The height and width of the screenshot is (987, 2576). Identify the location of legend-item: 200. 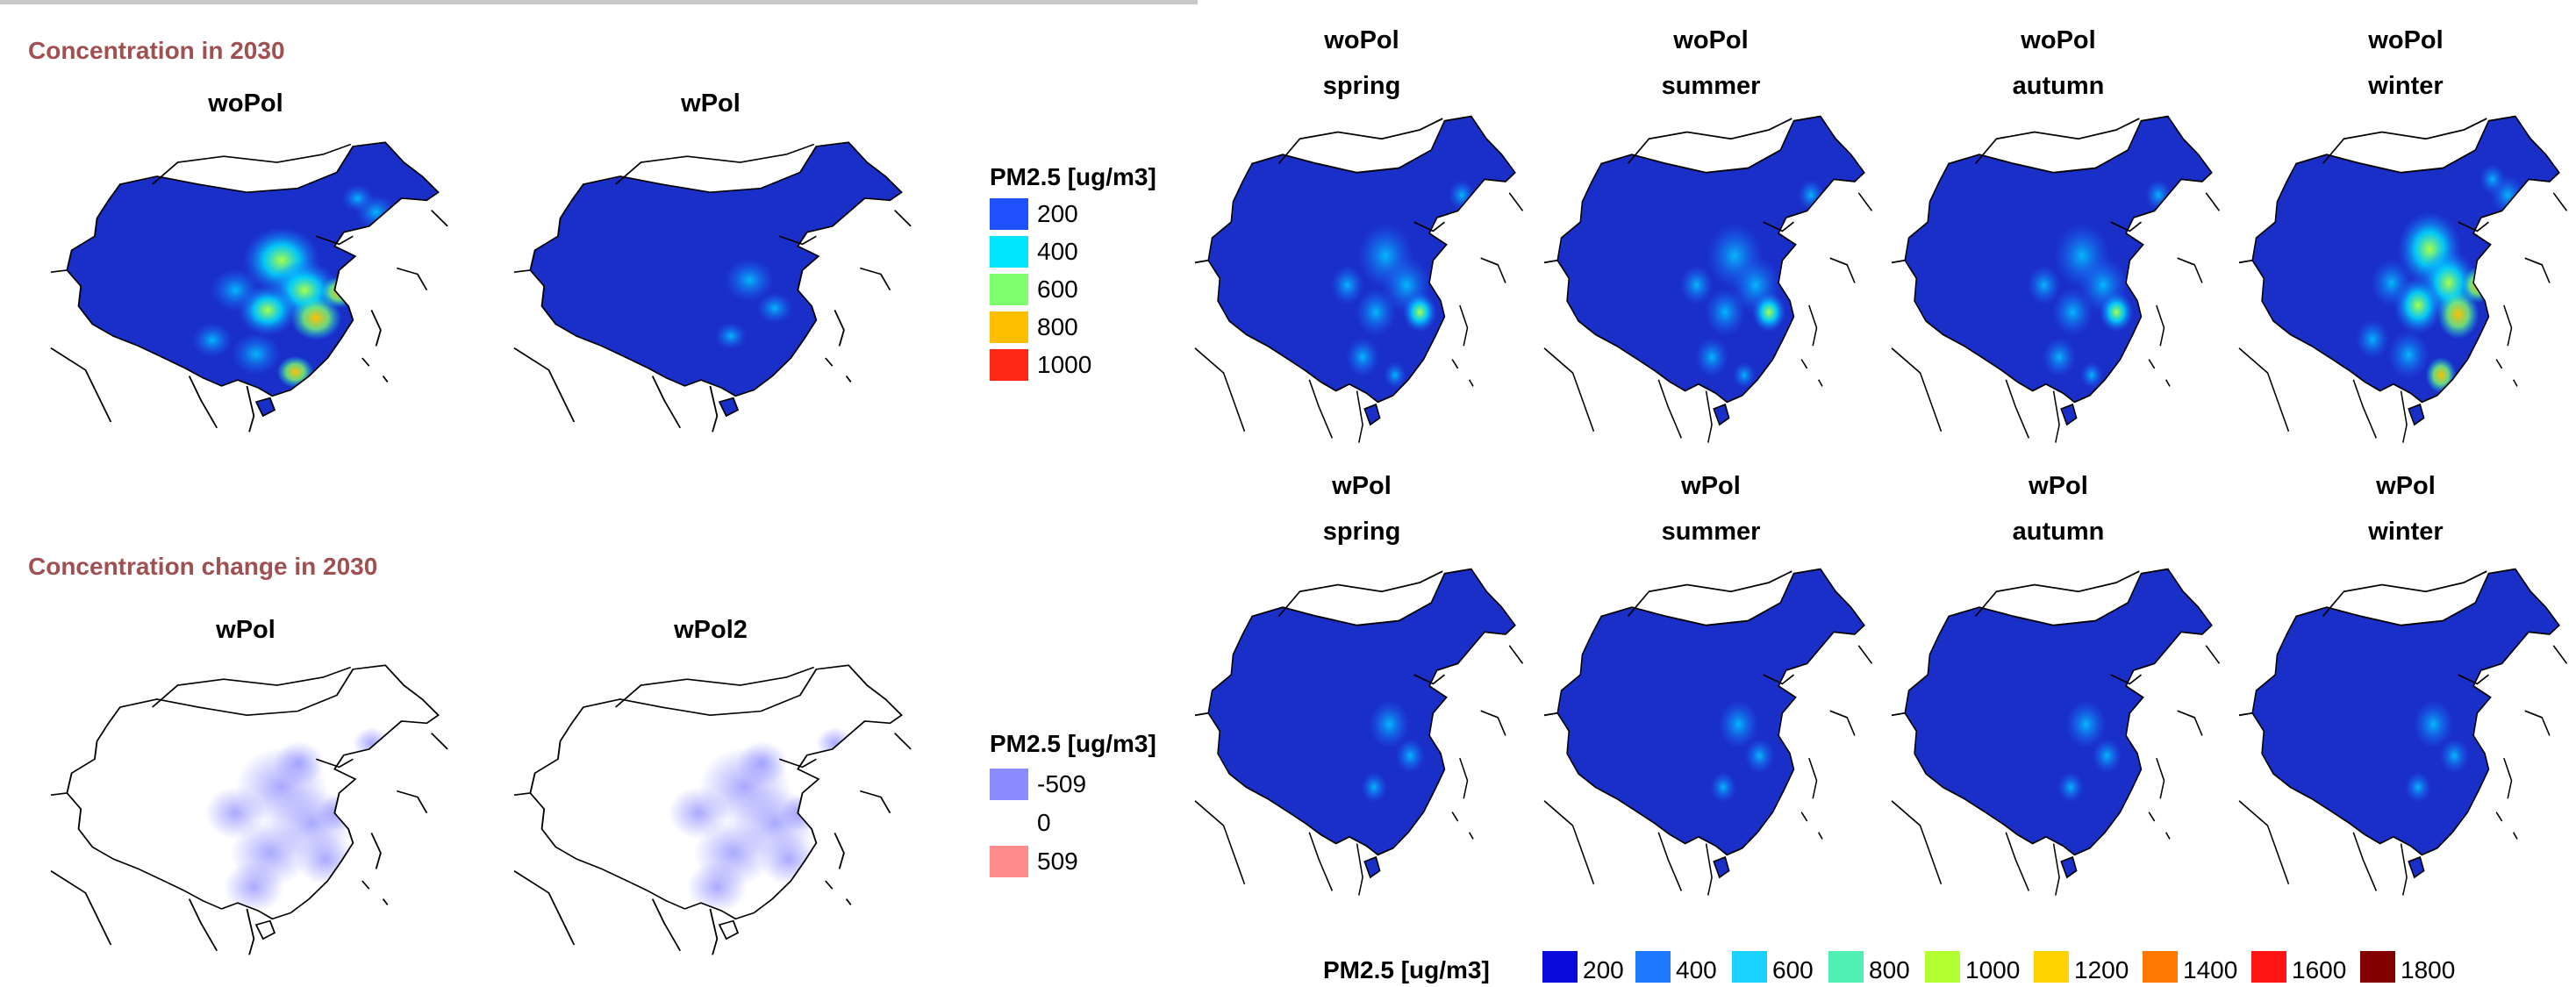
(1077, 215).